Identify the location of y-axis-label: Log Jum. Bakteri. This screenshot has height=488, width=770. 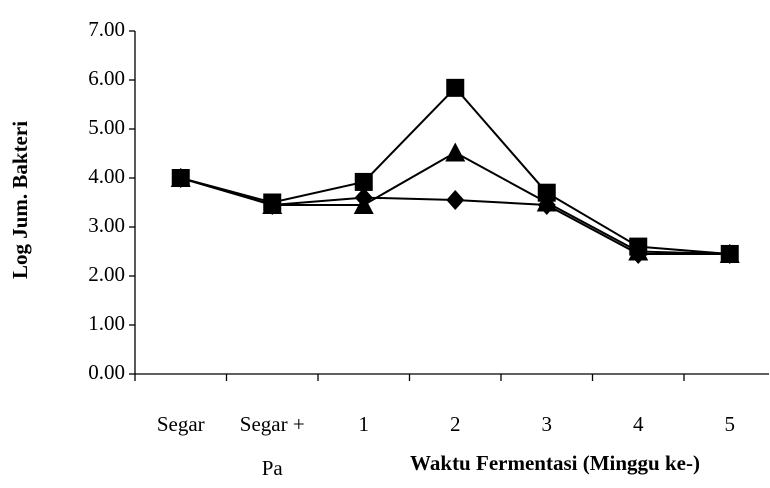
(20, 200).